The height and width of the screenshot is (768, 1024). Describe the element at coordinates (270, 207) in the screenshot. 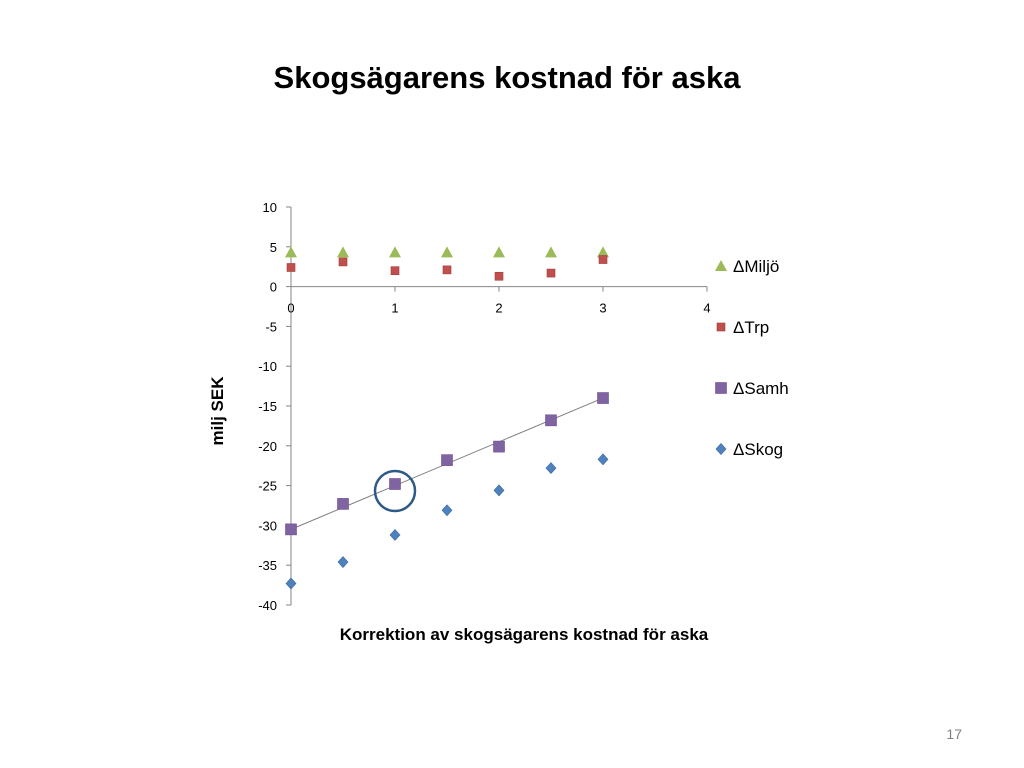

I see `y-tick-label: 10` at that location.